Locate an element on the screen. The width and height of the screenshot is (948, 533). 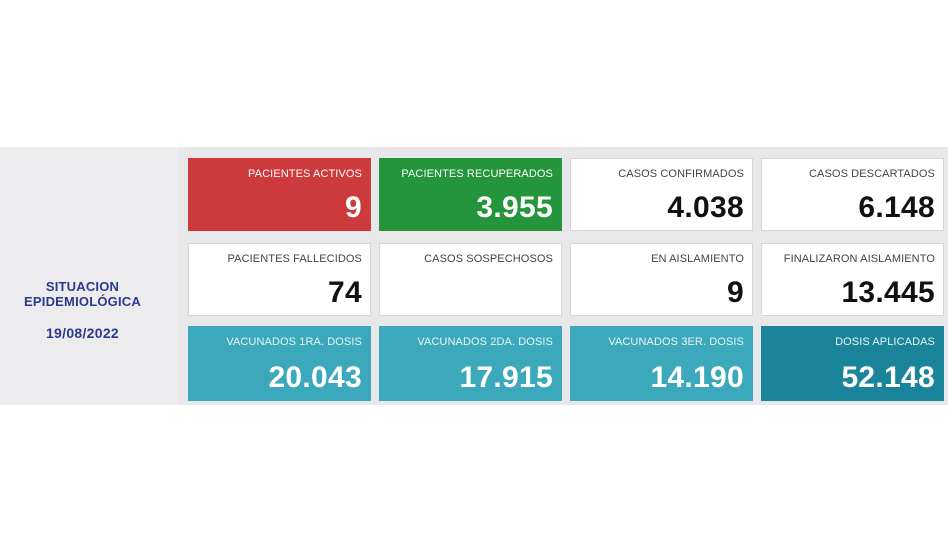
card-label: VACUNADOS 2DA. DOSIS is located at coordinates (485, 342).